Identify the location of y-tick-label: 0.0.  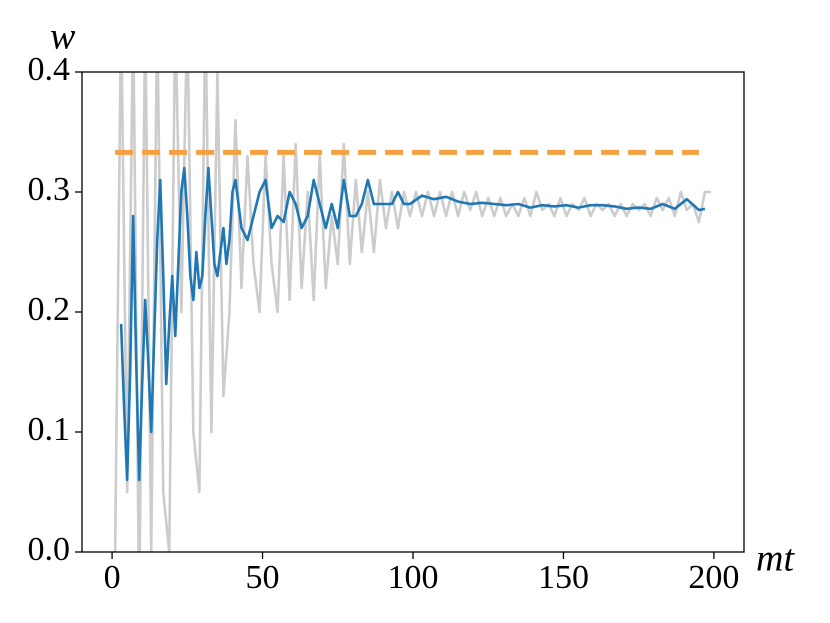
(49, 549).